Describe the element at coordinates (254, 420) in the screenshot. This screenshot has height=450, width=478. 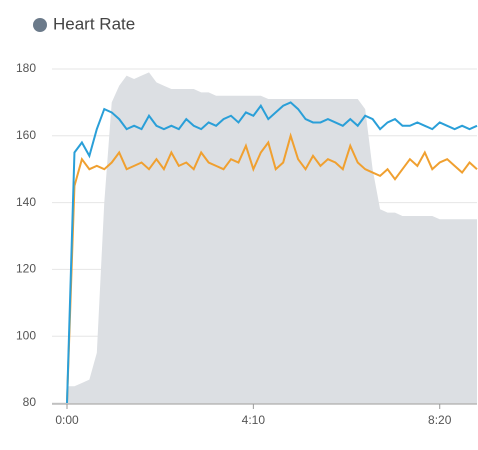
I see `x-tick-label: 4:10` at that location.